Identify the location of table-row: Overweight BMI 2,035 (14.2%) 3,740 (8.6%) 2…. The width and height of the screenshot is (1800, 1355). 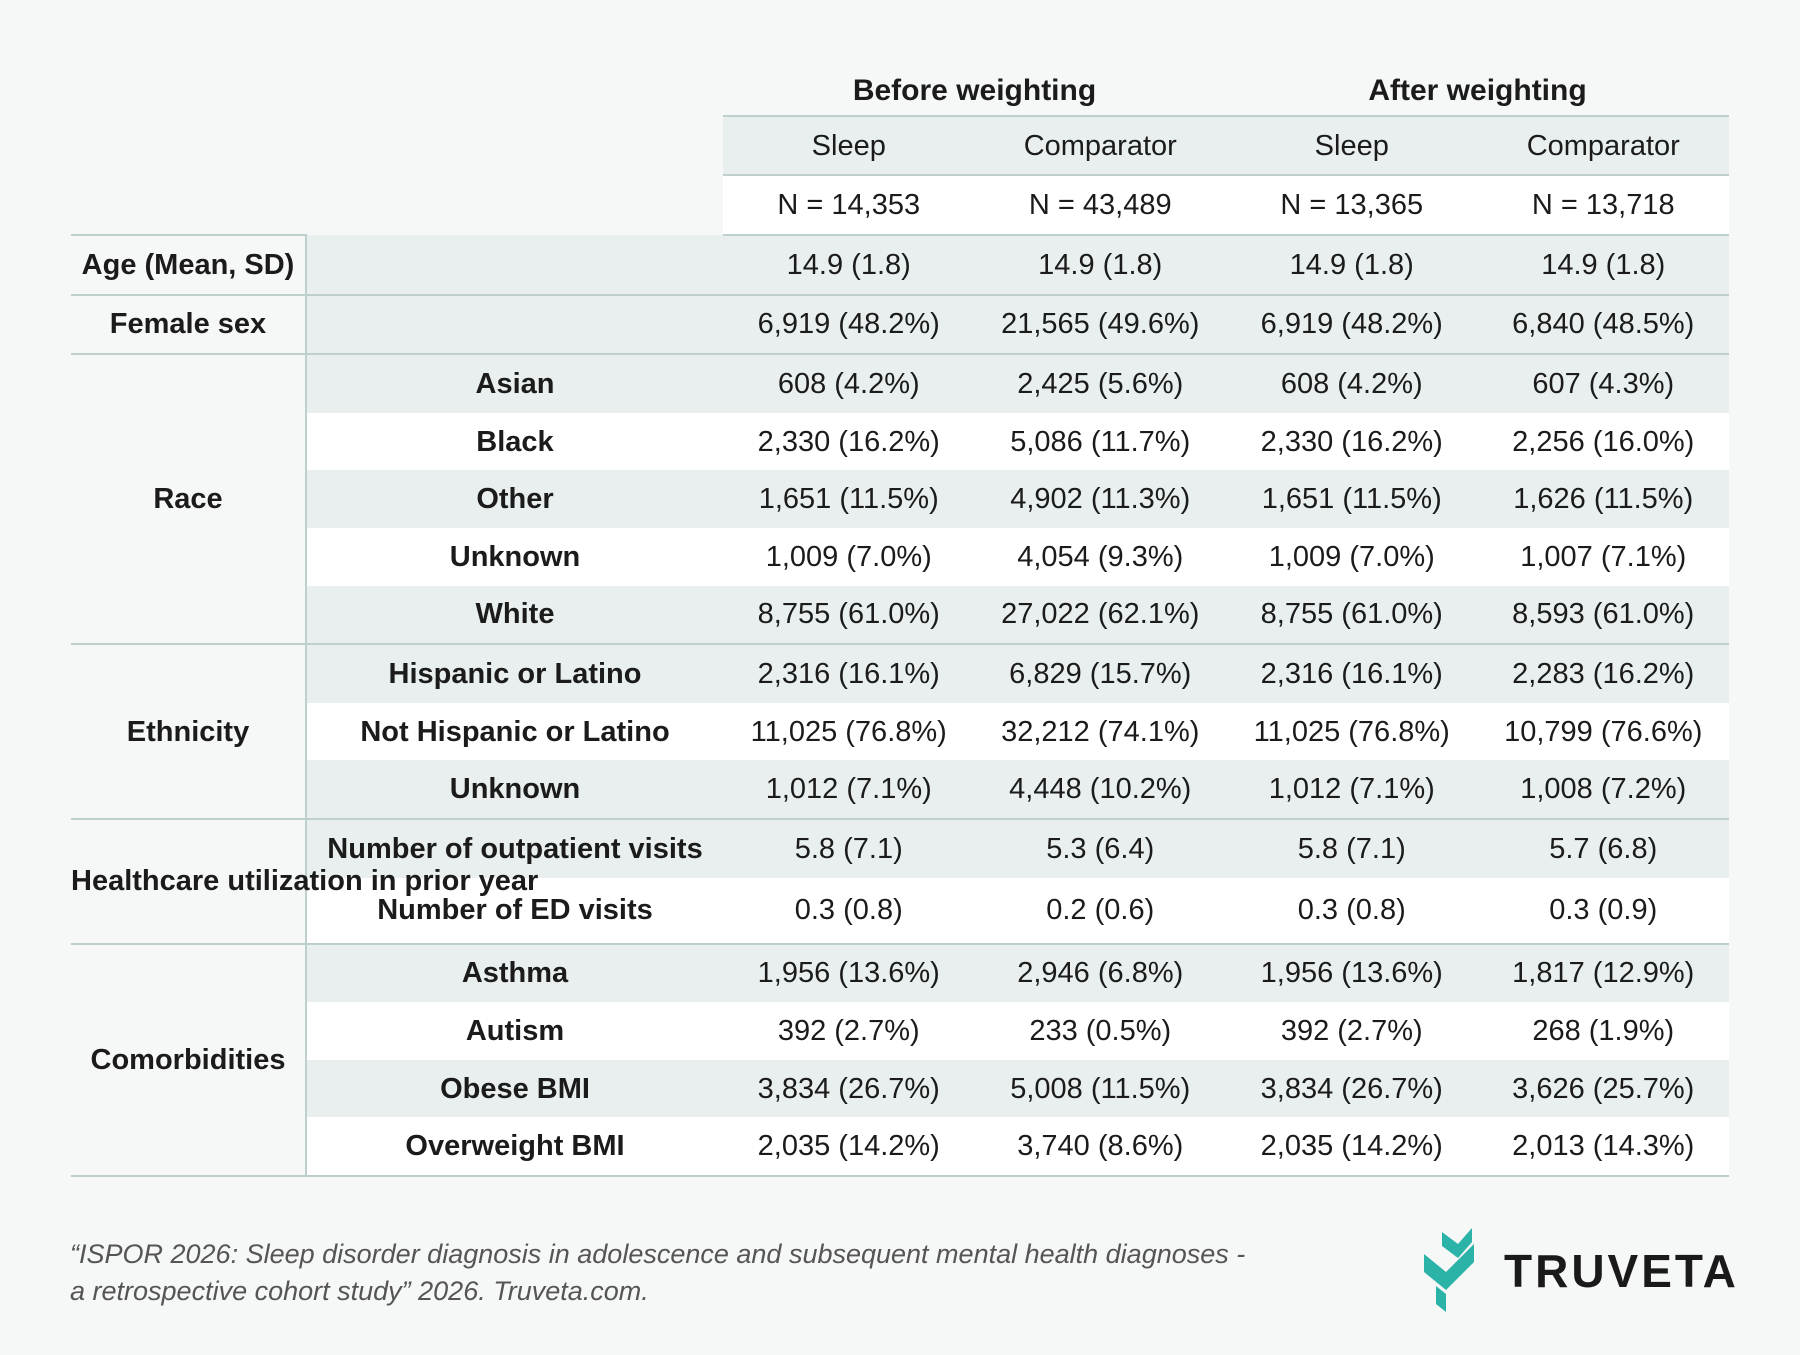
(900, 1147).